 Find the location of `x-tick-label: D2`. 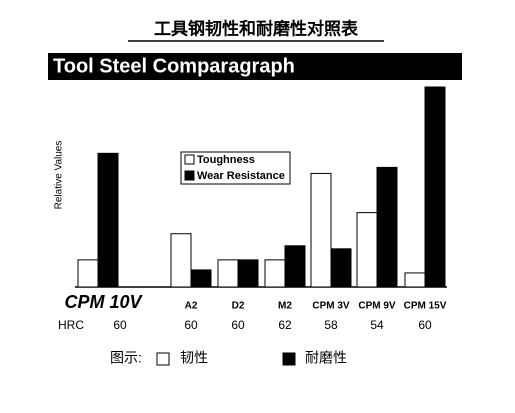

x-tick-label: D2 is located at coordinates (238, 306).